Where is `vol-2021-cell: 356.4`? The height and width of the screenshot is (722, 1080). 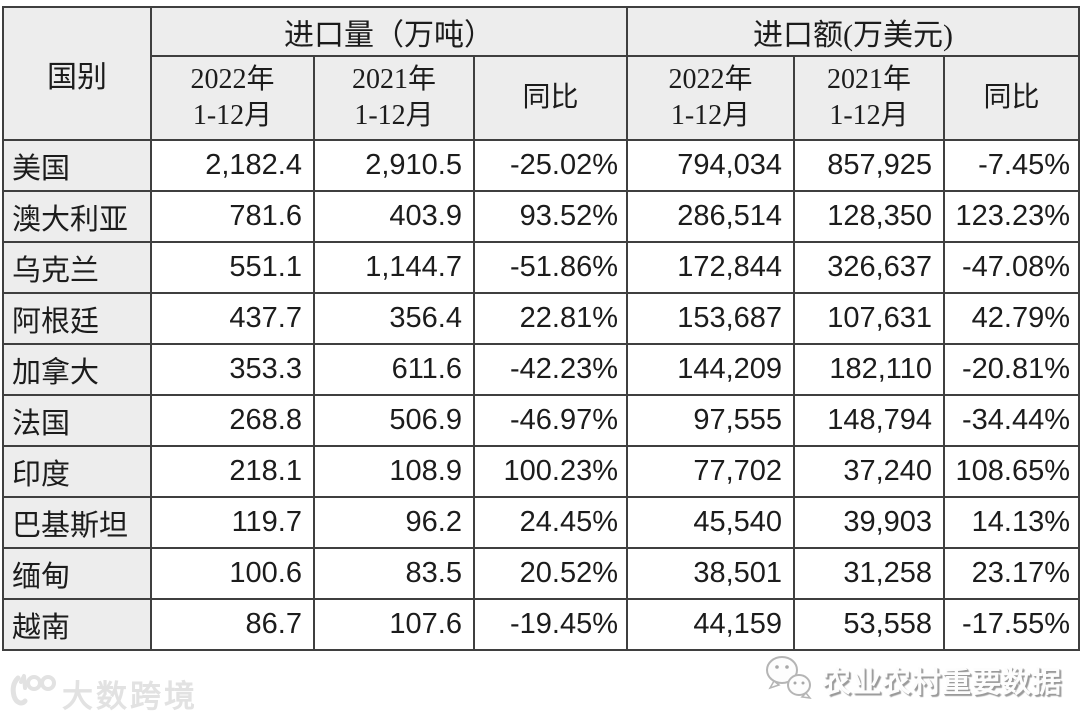
vol-2021-cell: 356.4 is located at coordinates (394, 318).